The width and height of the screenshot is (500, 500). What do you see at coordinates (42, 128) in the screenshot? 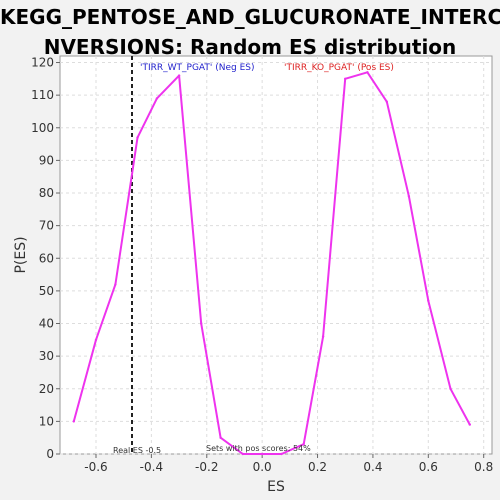
I see `y-tick-label: 100` at bounding box center [42, 128].